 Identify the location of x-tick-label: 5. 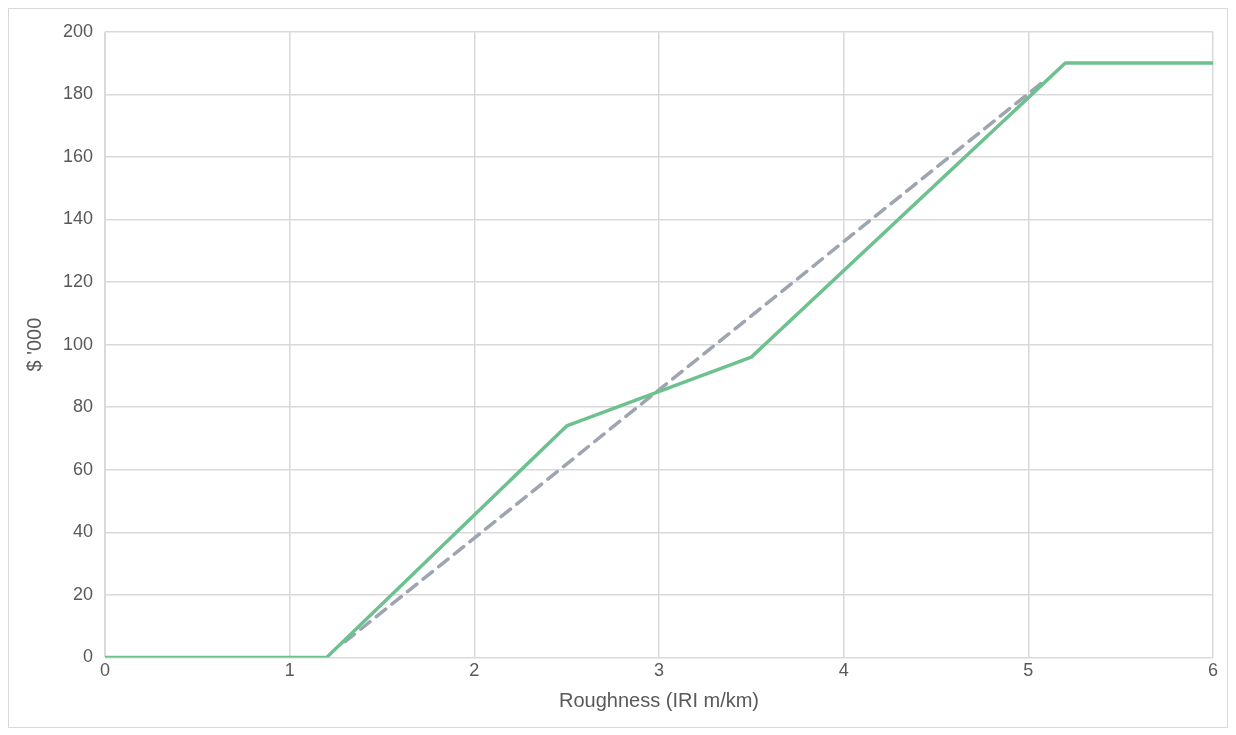
(1028, 670).